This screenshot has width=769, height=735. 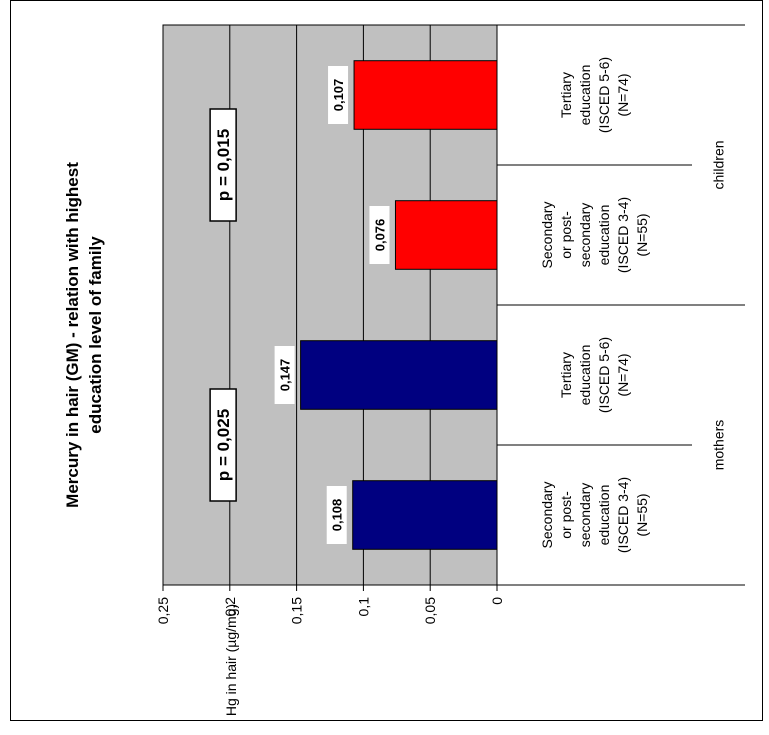 I want to click on value-labels: 0,108 0,147 0,076 0,107, so click(x=332, y=305).